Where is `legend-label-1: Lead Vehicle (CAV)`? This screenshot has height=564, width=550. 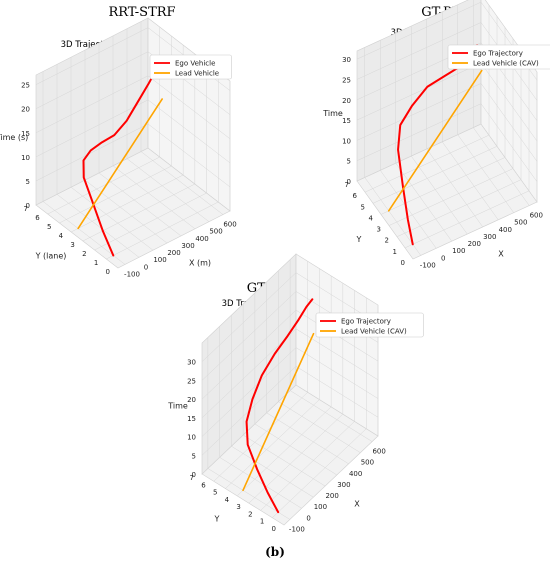
legend-label-1: Lead Vehicle (CAV) is located at coordinates (374, 332).